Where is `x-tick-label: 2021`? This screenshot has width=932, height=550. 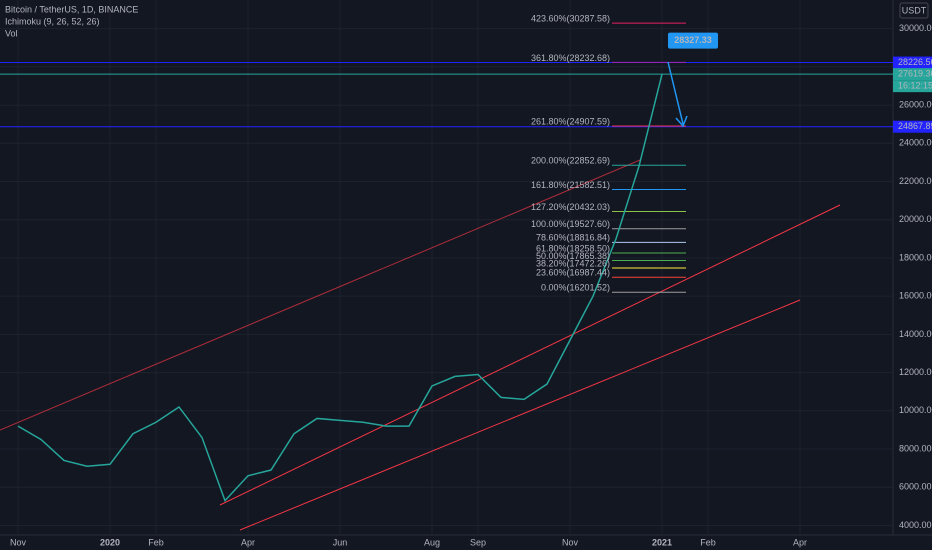 x-tick-label: 2021 is located at coordinates (662, 542).